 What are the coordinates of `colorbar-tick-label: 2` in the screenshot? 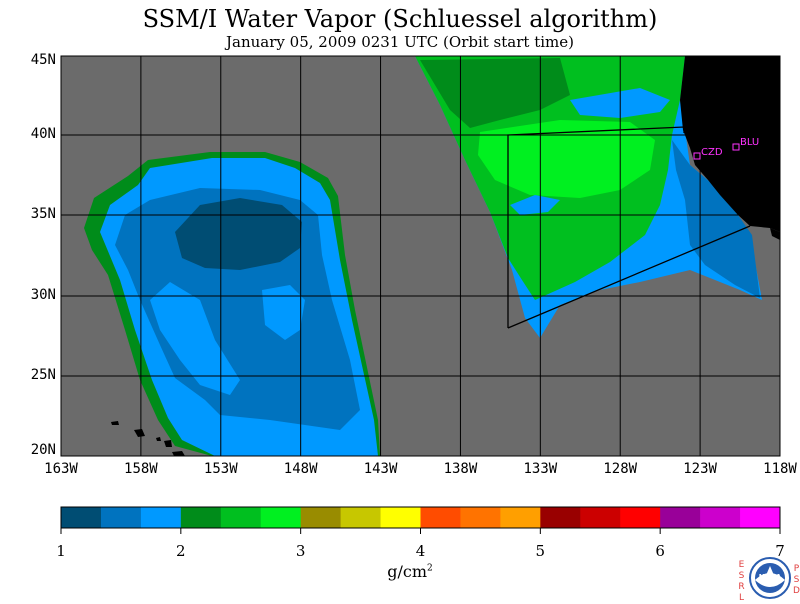 It's located at (181, 551).